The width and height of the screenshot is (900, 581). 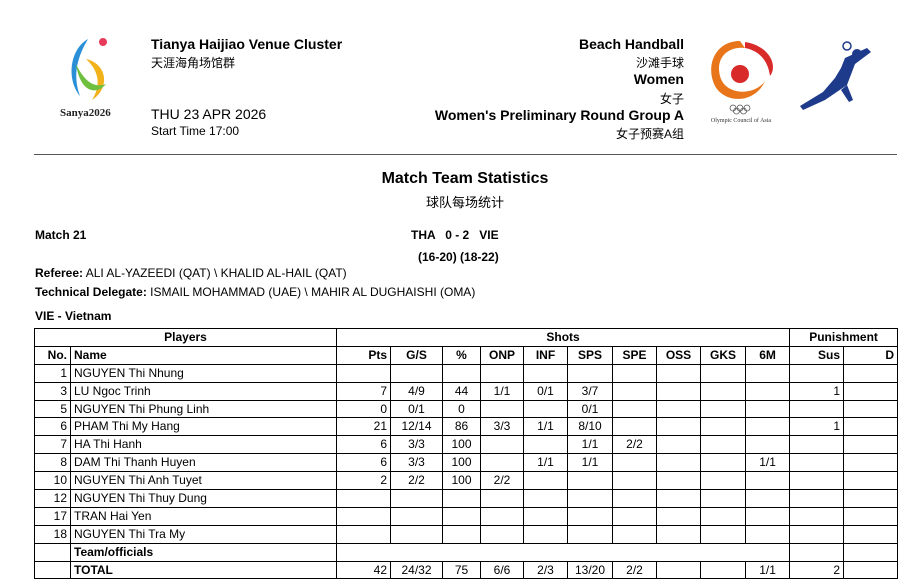 What do you see at coordinates (417, 409) in the screenshot?
I see `table-cell-gs: 0/1` at bounding box center [417, 409].